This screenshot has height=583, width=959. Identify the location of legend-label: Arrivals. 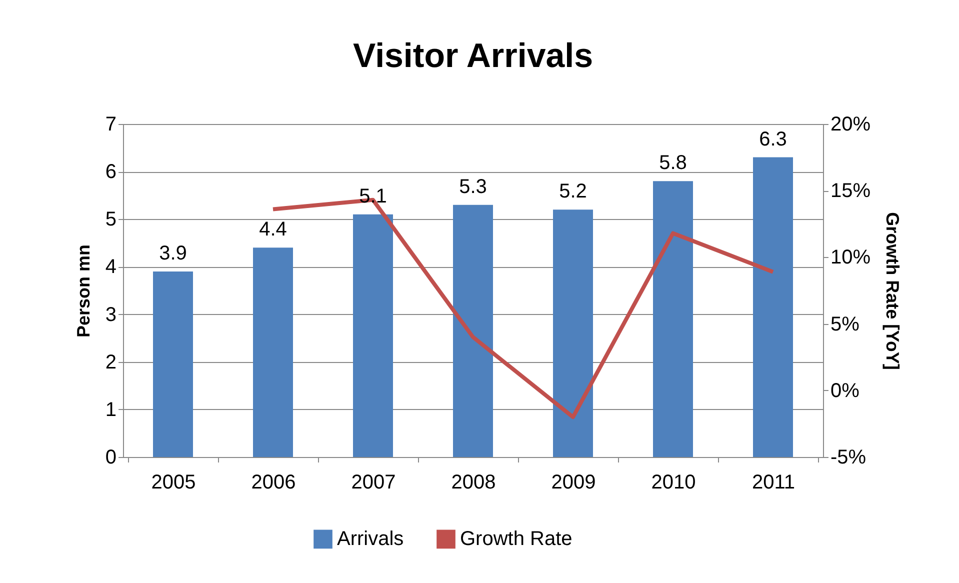
(370, 539).